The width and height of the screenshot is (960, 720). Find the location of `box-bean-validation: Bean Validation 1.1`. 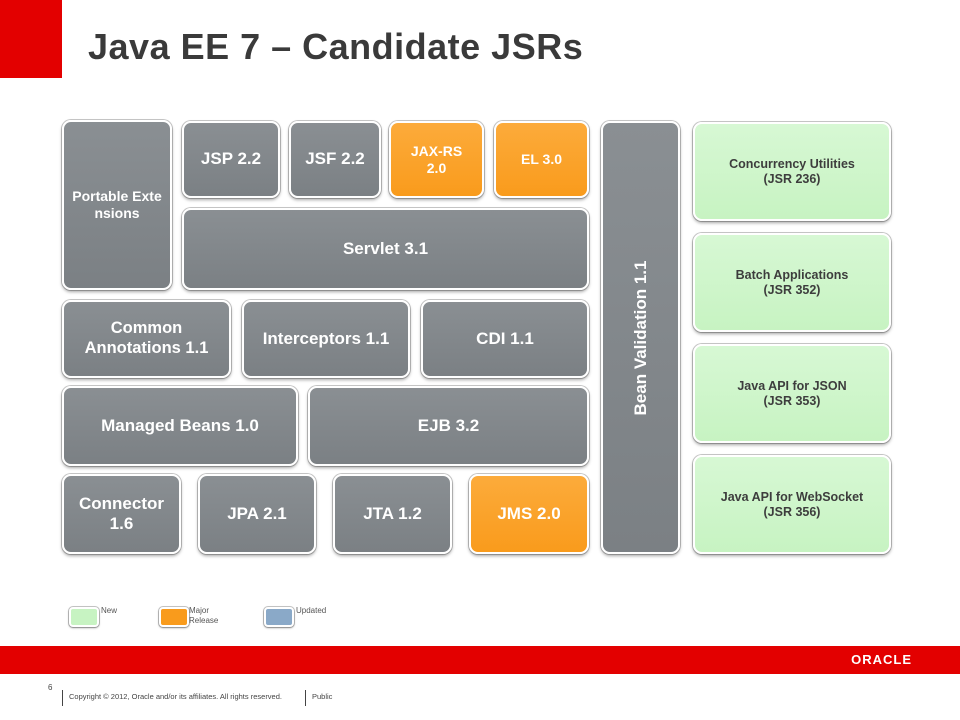

box-bean-validation: Bean Validation 1.1 is located at coordinates (640, 337).